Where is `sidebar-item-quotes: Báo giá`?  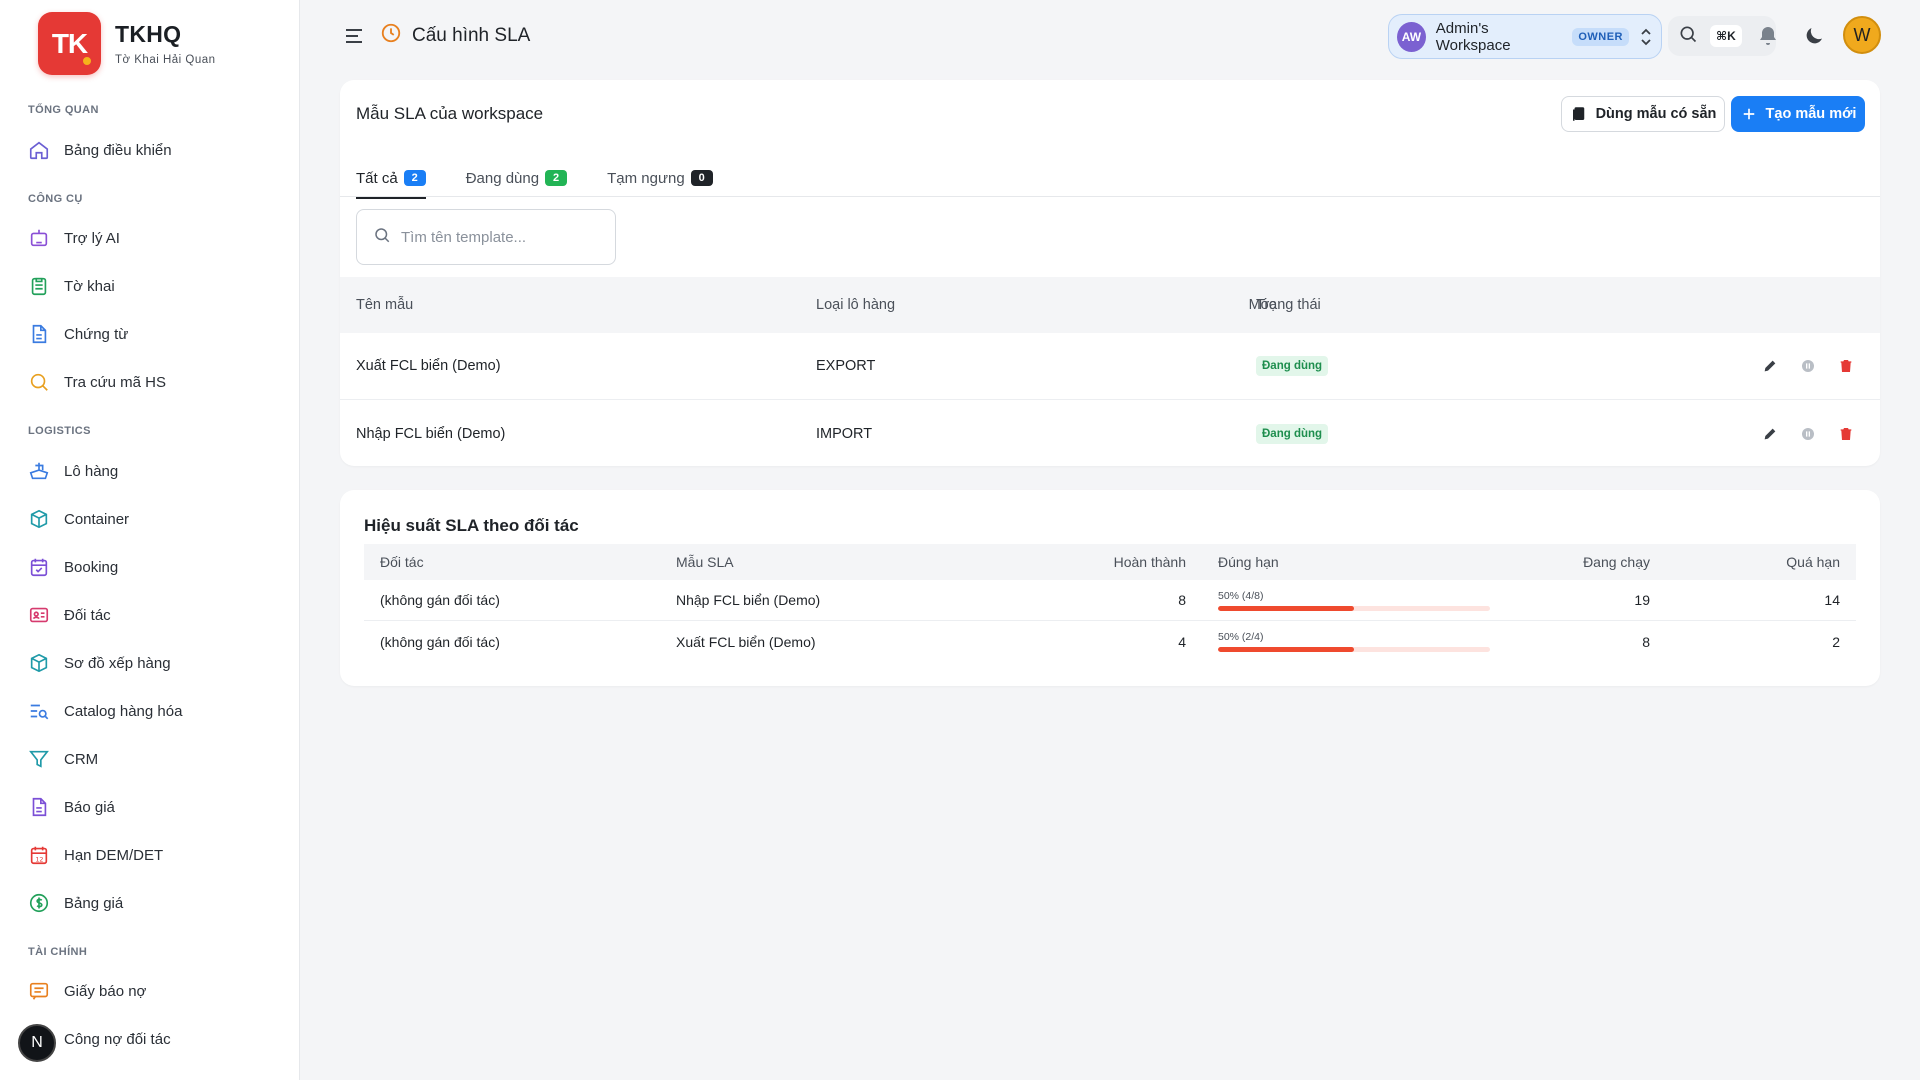 sidebar-item-quotes: Báo giá is located at coordinates (71, 807).